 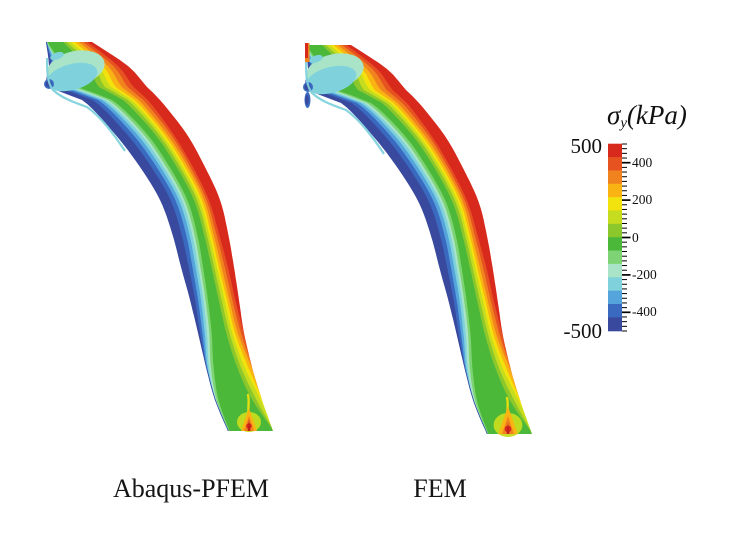 What do you see at coordinates (440, 488) in the screenshot?
I see `panel-label-fem: FEM` at bounding box center [440, 488].